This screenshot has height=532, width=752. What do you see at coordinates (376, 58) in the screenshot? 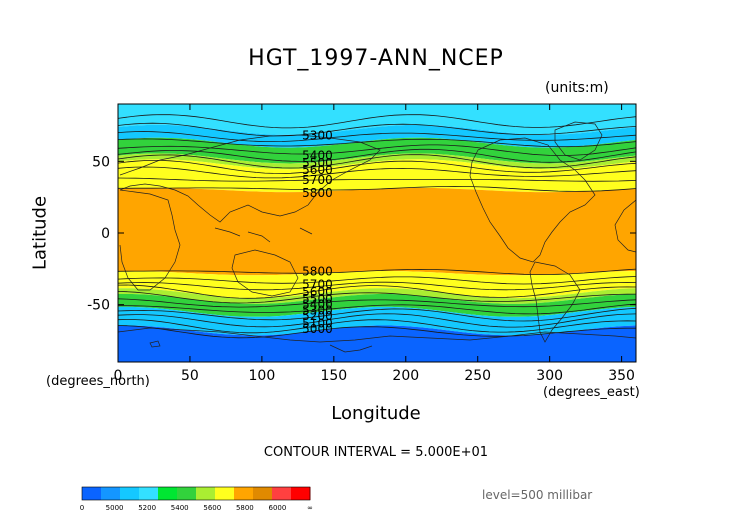
I see `chart-title: HGT_1997-ANN_NCEP` at bounding box center [376, 58].